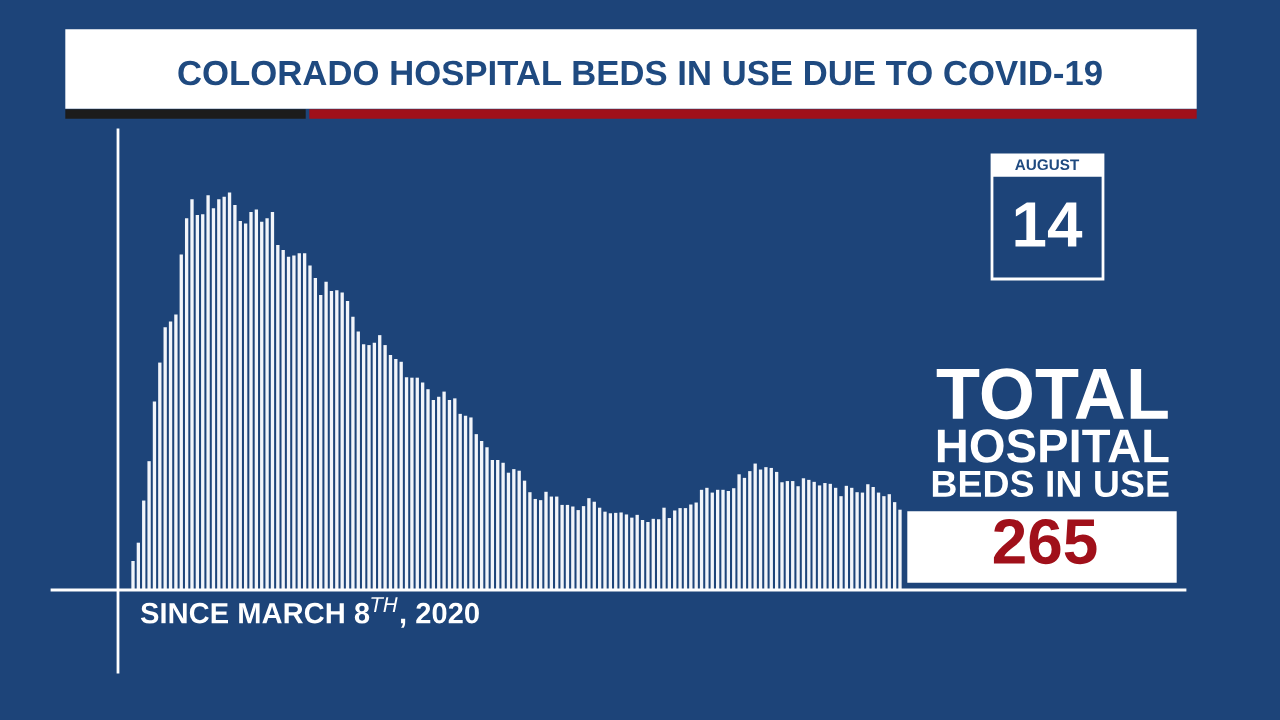 The width and height of the screenshot is (1280, 720). What do you see at coordinates (309, 612) in the screenshot?
I see `x-axis-title: SINCE MARCH 8$^{TH}$, 2020` at bounding box center [309, 612].